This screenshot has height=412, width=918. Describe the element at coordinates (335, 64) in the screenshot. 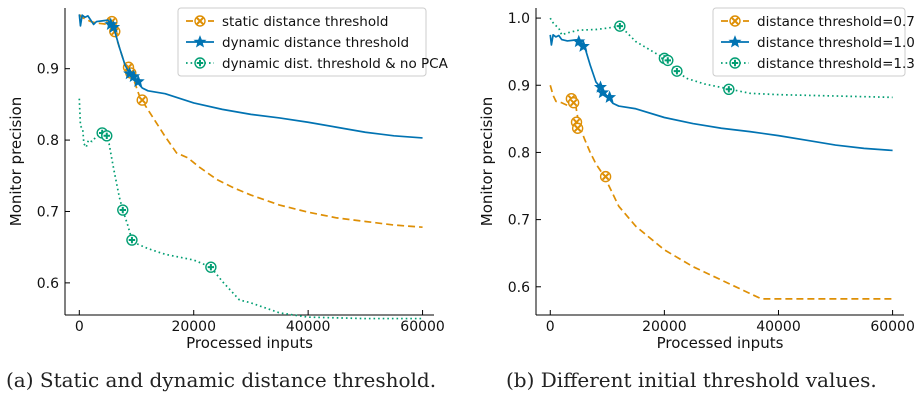

I see `legend-label-3: dynamic dist. threshold & no PCA` at that location.